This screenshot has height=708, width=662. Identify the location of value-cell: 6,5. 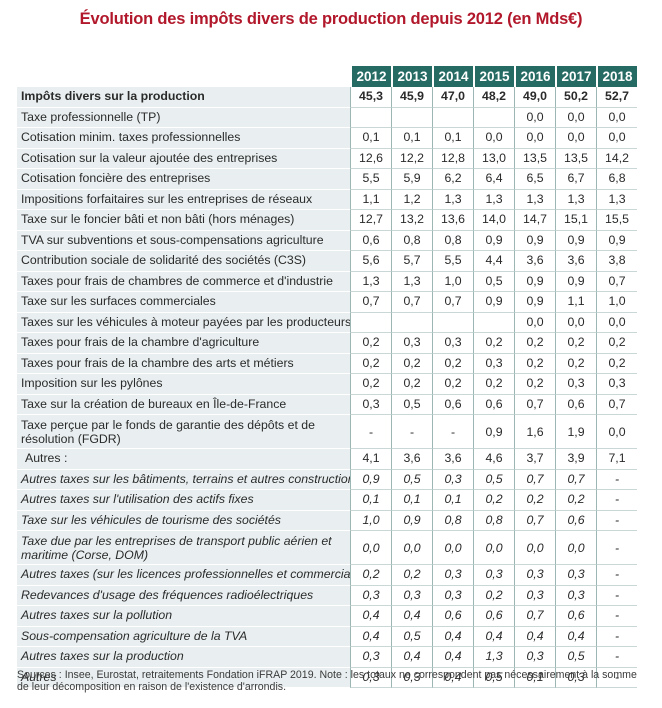
(534, 179).